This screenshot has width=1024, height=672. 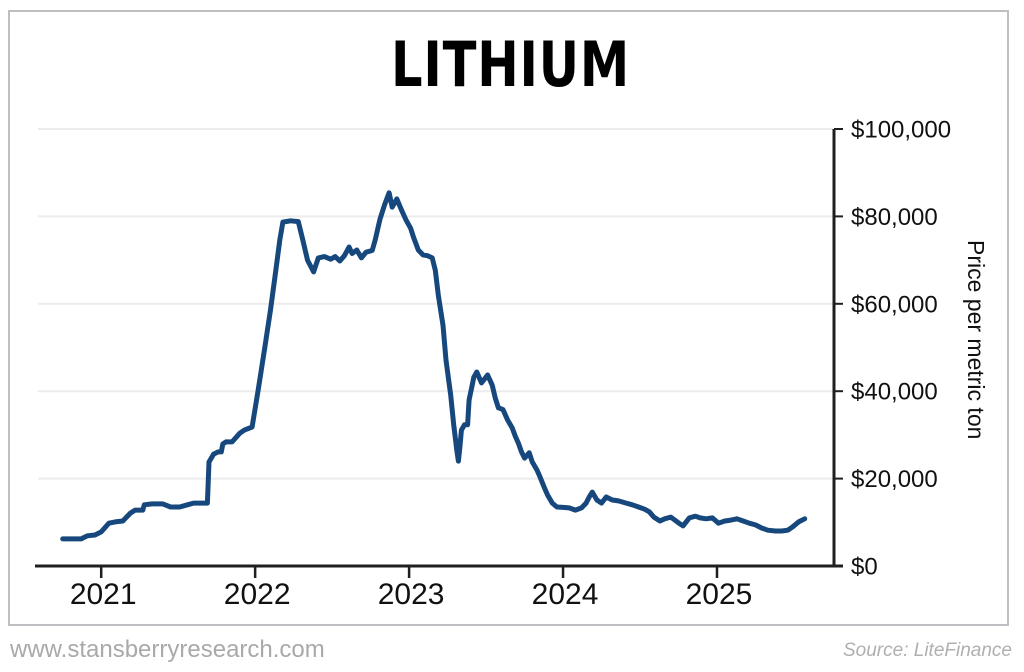 What do you see at coordinates (894, 304) in the screenshot?
I see `y-tick-label: $60,000` at bounding box center [894, 304].